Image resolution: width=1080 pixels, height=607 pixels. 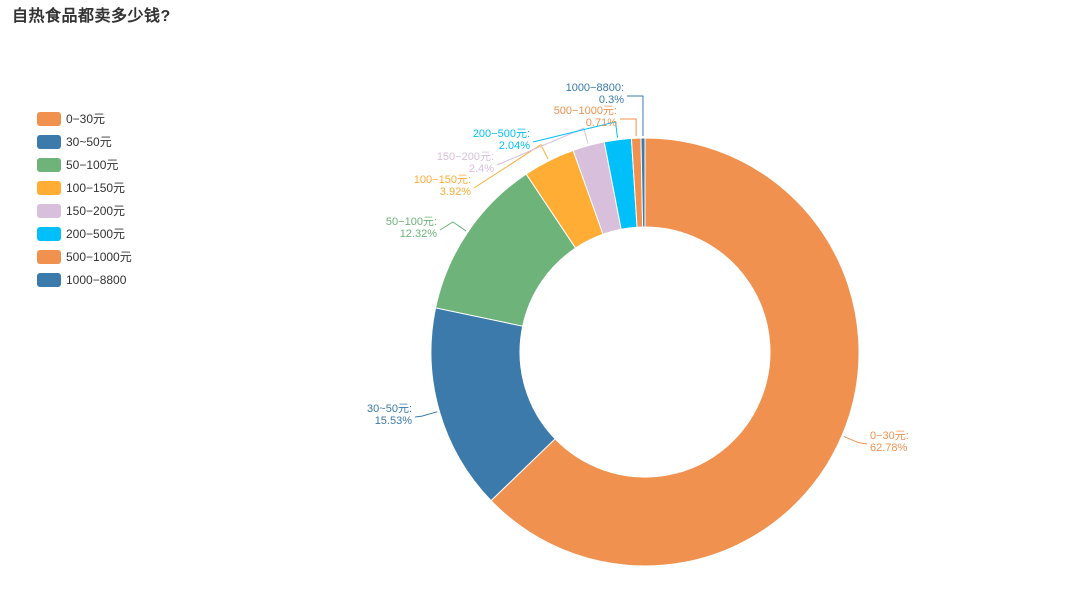 I want to click on legend-label: 50−100元, so click(x=92, y=165).